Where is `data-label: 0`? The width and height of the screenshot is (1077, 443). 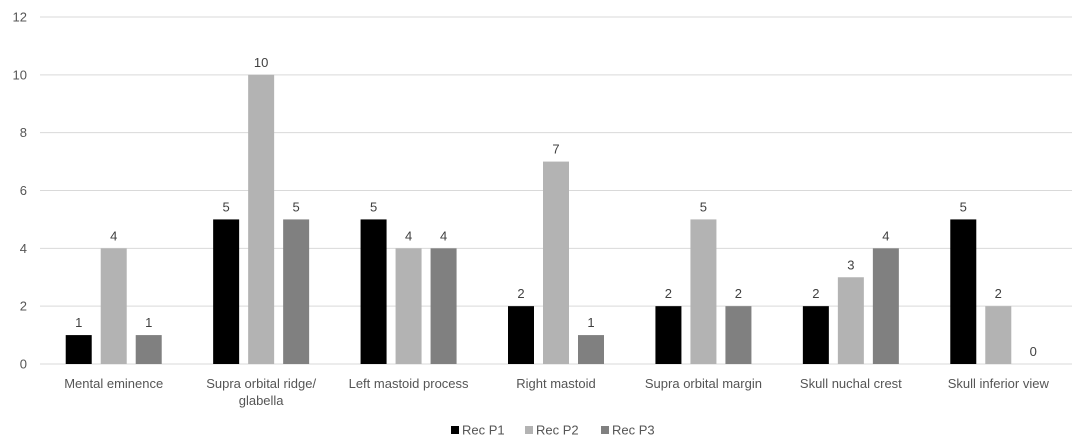
data-label: 0 is located at coordinates (1033, 351).